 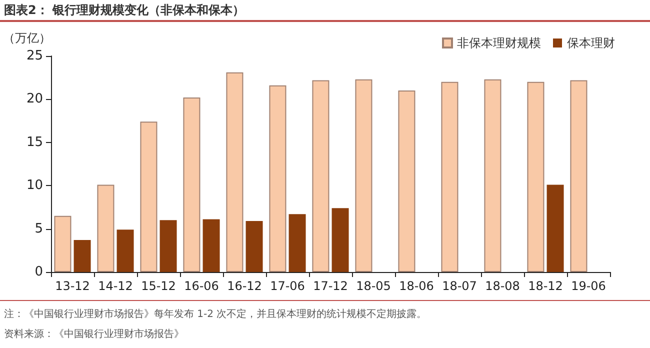 I want to click on y-axis-title: （万亿）, so click(x=27, y=38).